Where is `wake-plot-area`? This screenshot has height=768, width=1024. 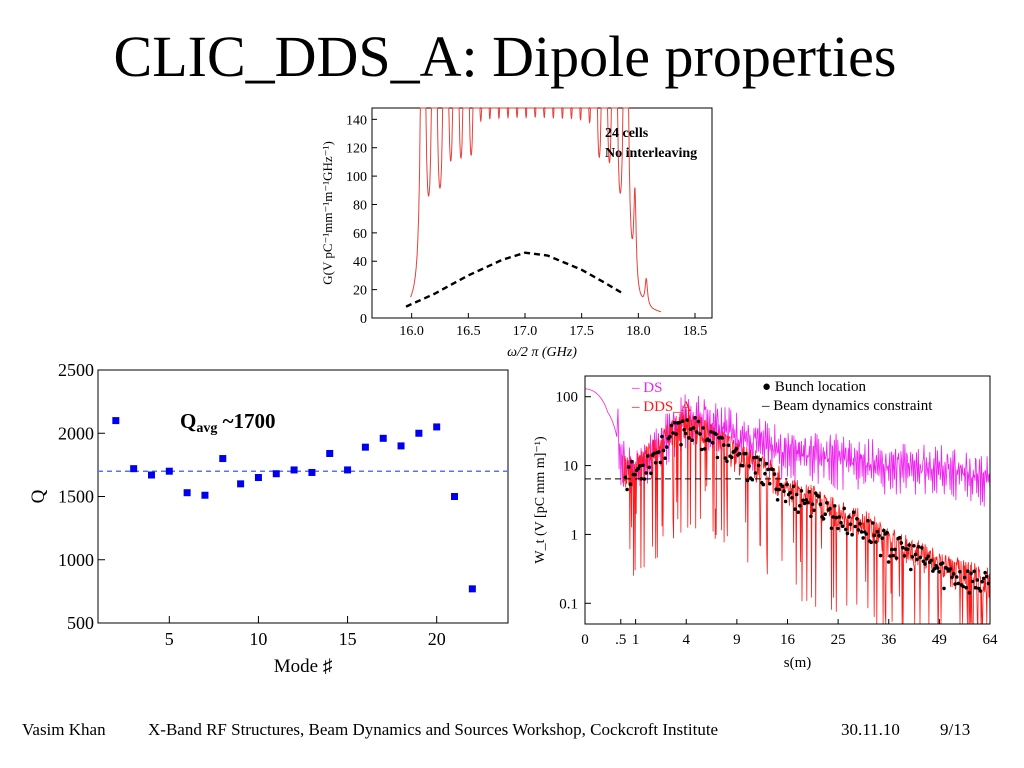 wake-plot-area is located at coordinates (787, 506).